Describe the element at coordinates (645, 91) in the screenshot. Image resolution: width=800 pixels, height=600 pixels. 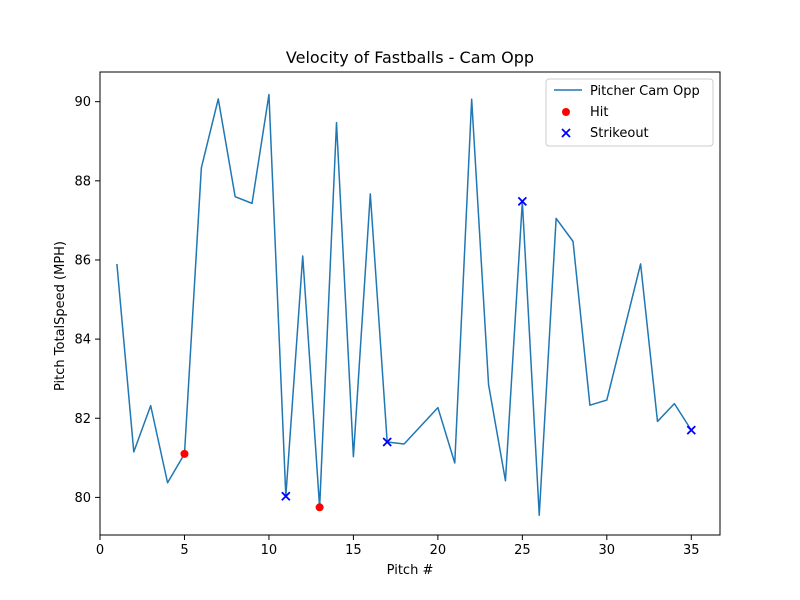
I see `legend-label: Pitcher Cam Opp` at that location.